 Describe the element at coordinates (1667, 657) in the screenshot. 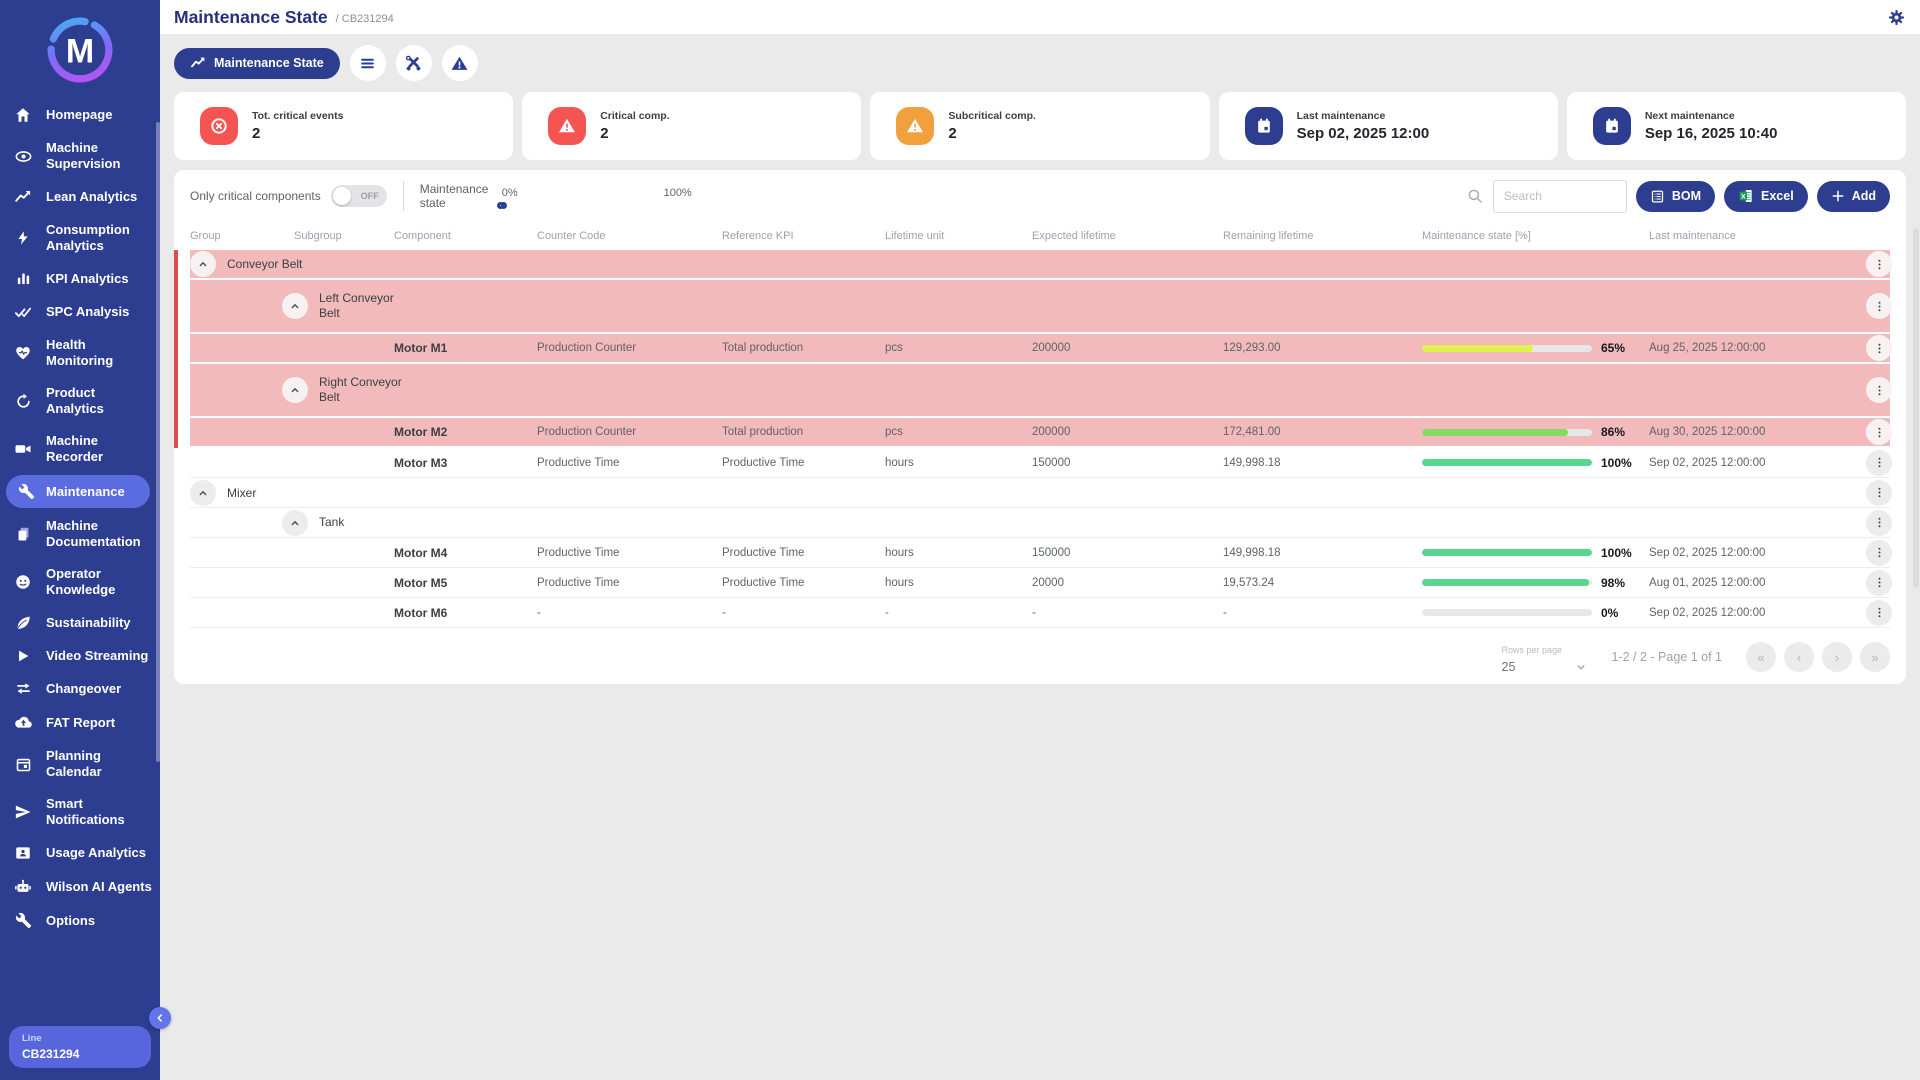

I see `page-range-label: 1-2 / 2 - Page 1 of 1` at that location.